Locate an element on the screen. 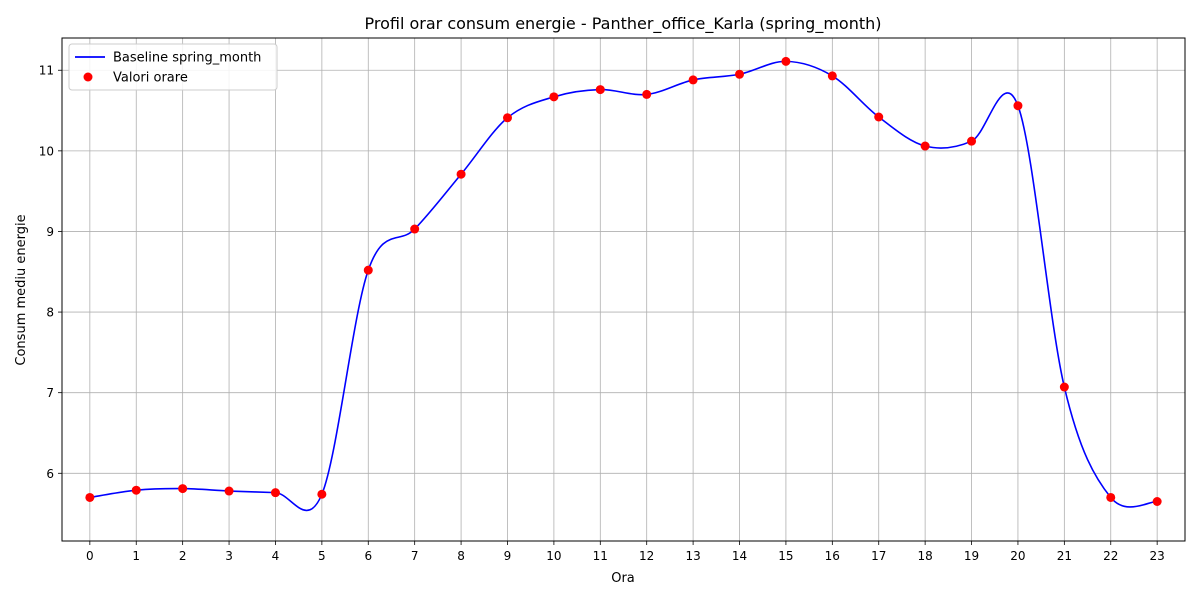 The height and width of the screenshot is (600, 1200). x-tick-label: 14 is located at coordinates (739, 556).